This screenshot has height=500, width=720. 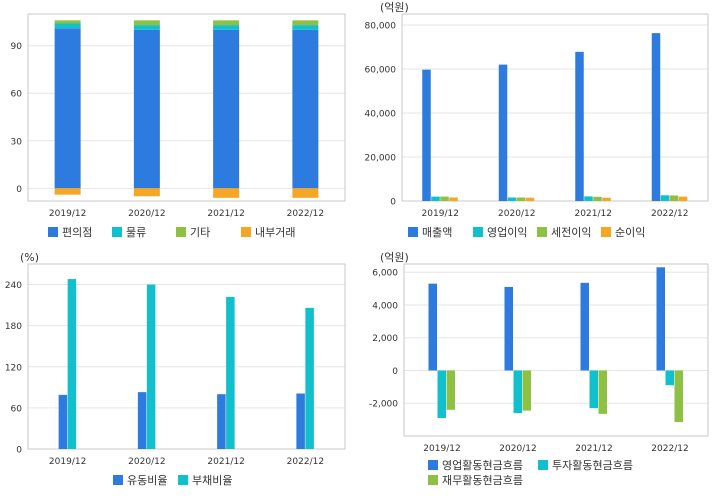 I want to click on bar-부채비율-2021/12, so click(x=230, y=372).